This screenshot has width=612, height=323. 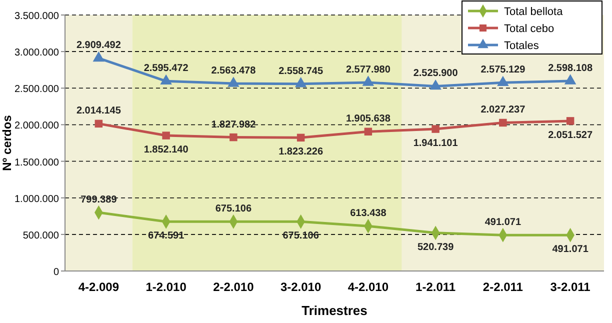 What do you see at coordinates (368, 214) in the screenshot?
I see `data-label: 613.438` at bounding box center [368, 214].